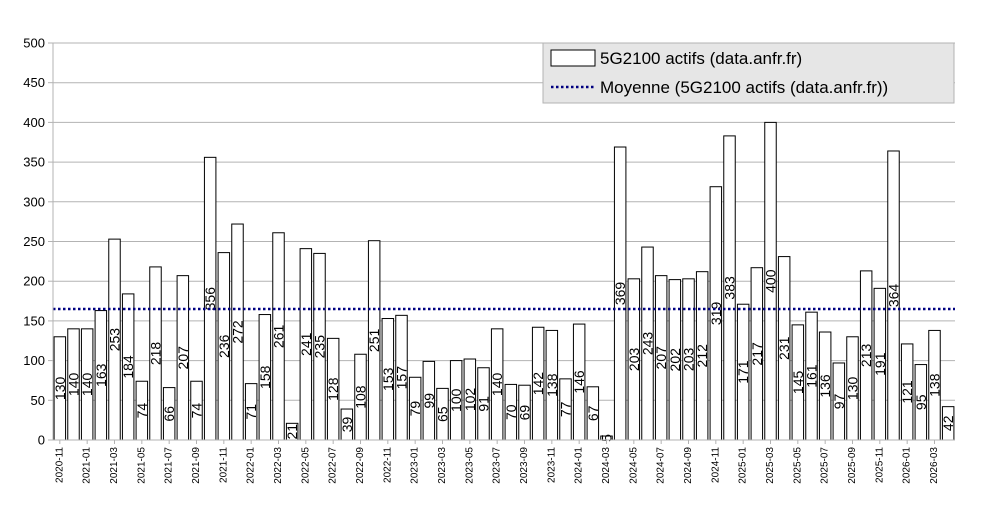  What do you see at coordinates (224, 346) in the screenshot?
I see `data-label: 236` at bounding box center [224, 346].